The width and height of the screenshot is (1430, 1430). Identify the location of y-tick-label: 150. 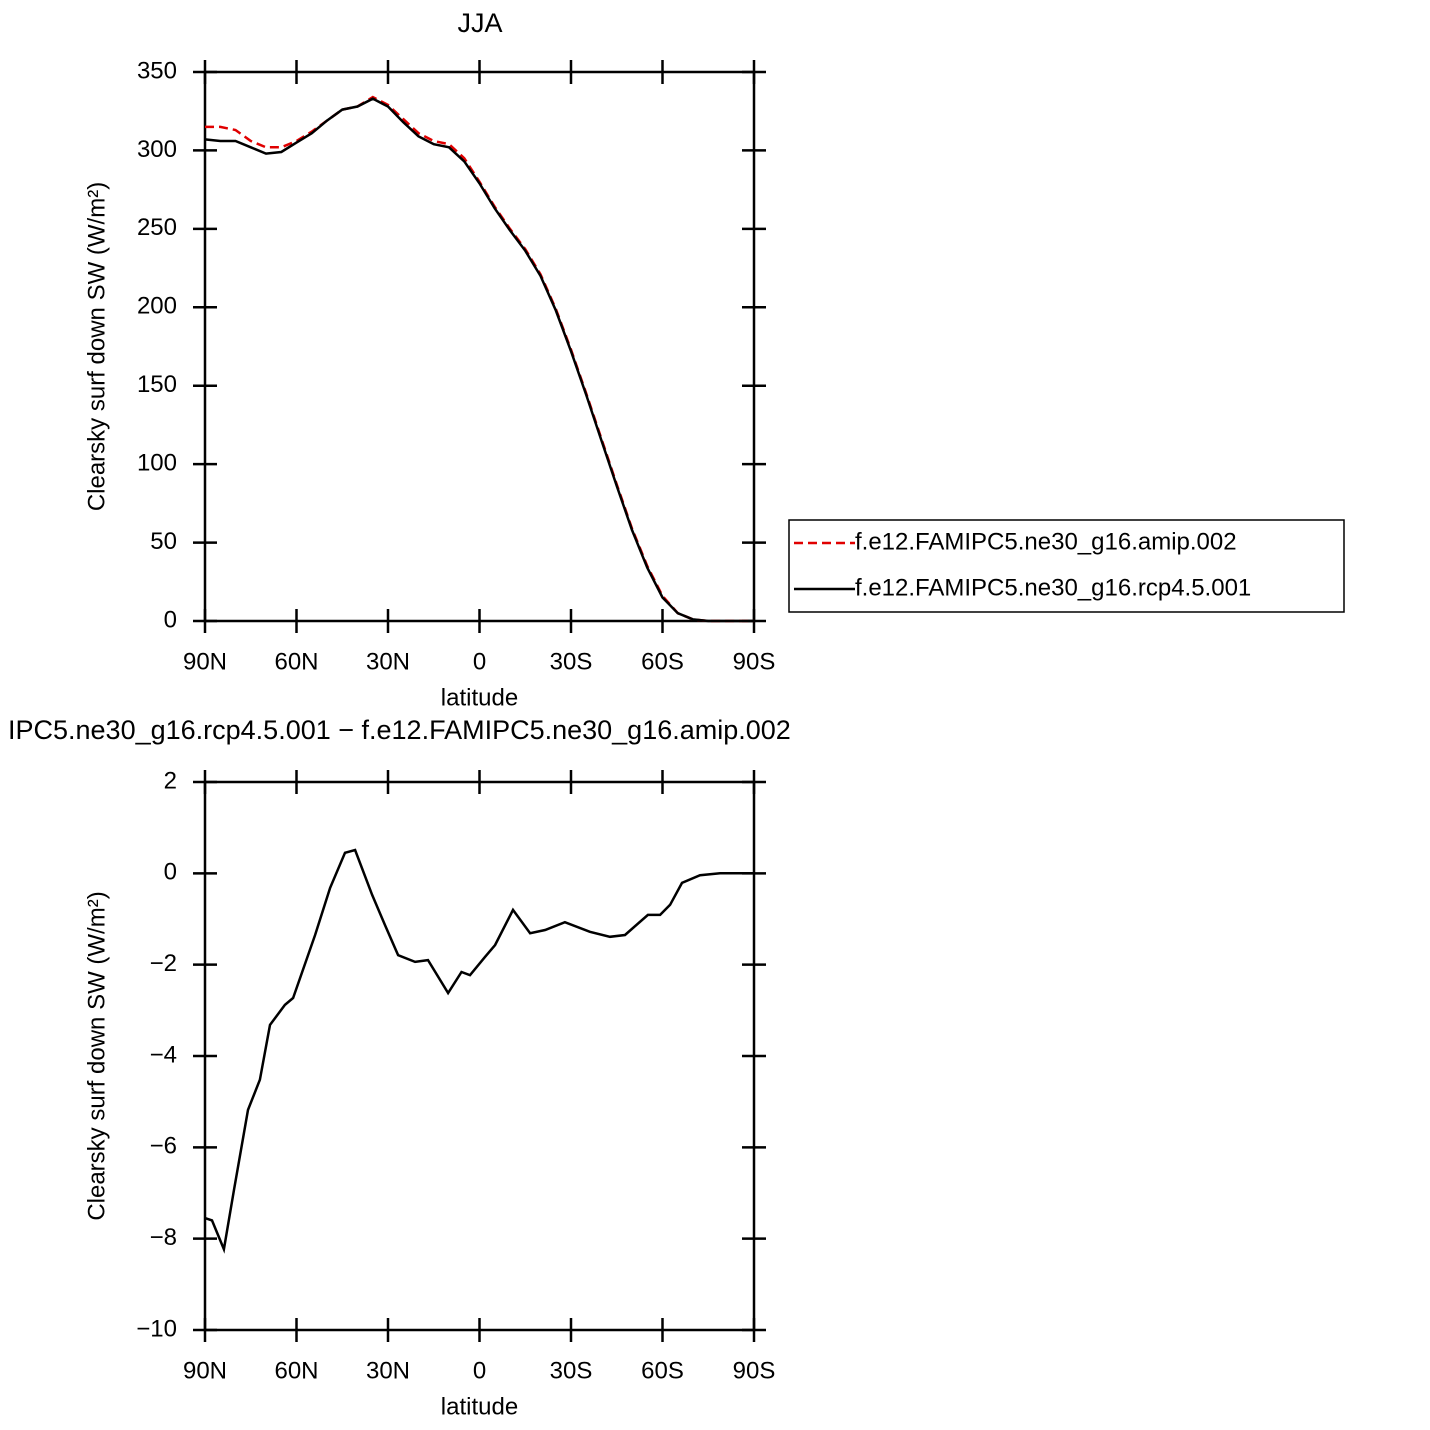
(157, 384).